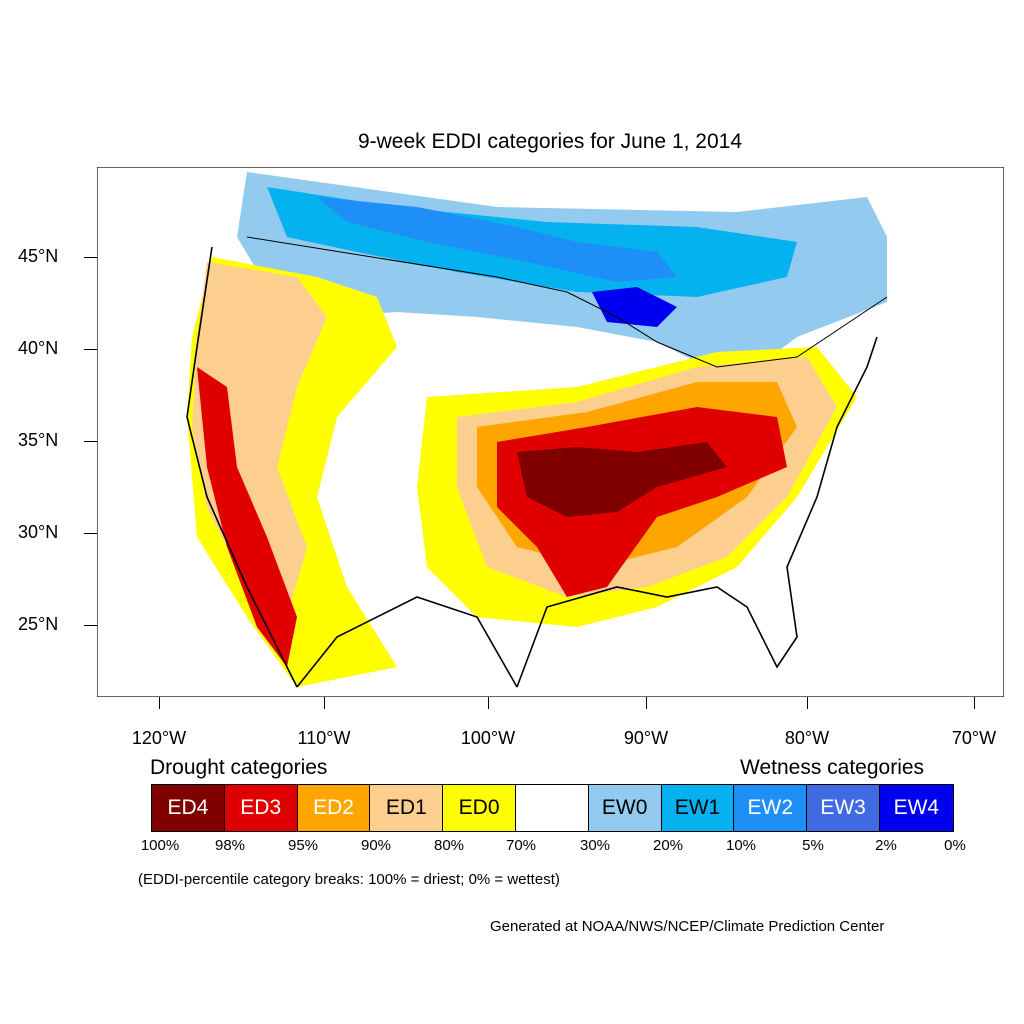 This screenshot has height=1024, width=1024. I want to click on percentile-label: 95%, so click(303, 845).